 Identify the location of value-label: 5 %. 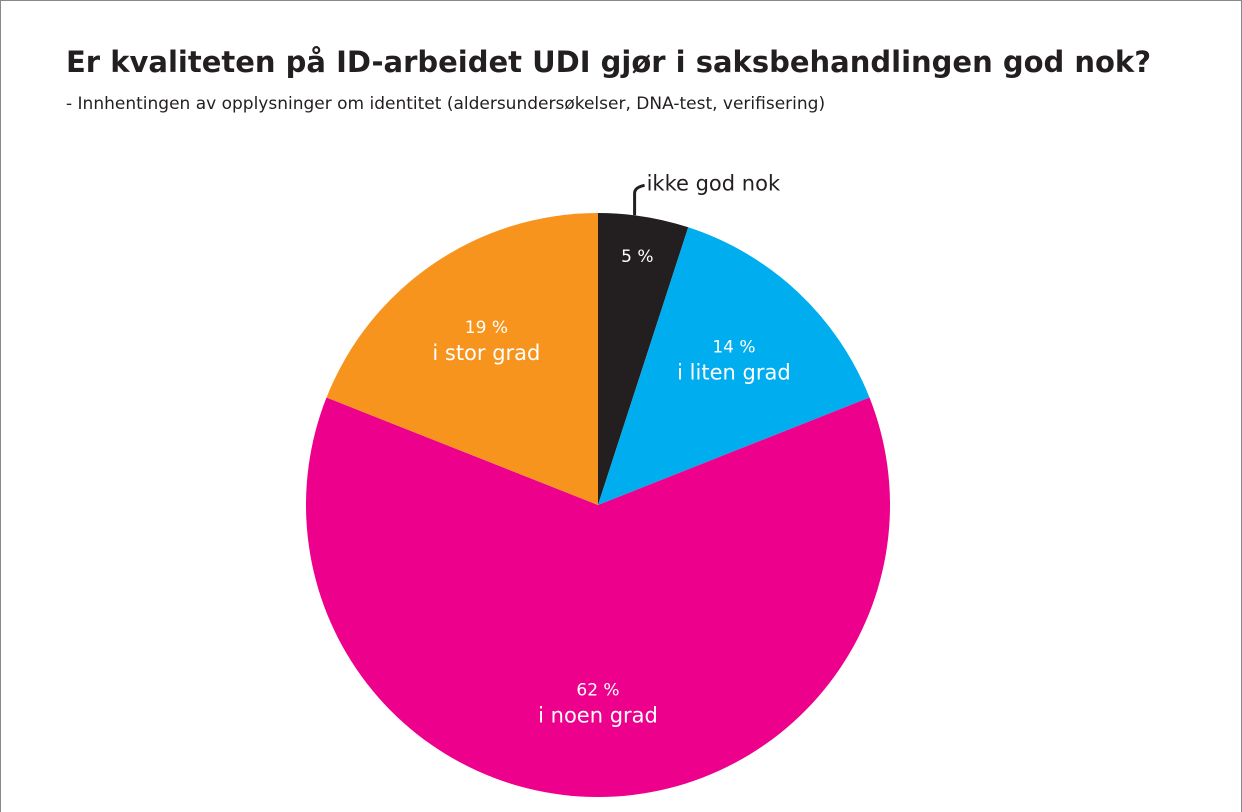
(637, 257).